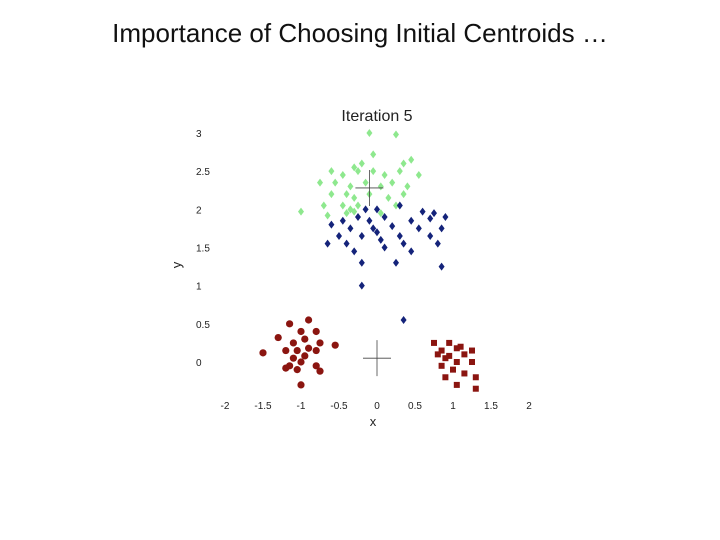 Image resolution: width=720 pixels, height=540 pixels. What do you see at coordinates (369, 260) in the screenshot?
I see `data-points` at bounding box center [369, 260].